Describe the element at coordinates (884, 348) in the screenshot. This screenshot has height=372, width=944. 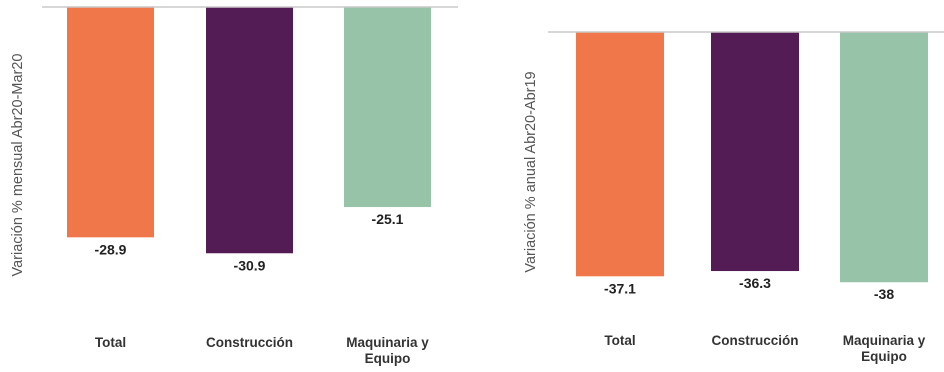
I see `category-label-1-2: Maquinaria y Equipo` at that location.